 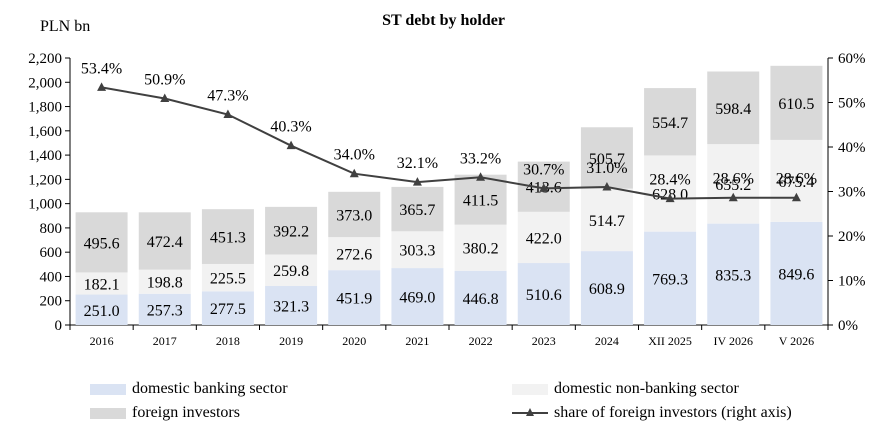 I want to click on x-tick-label: IV 2026, so click(x=733, y=341).